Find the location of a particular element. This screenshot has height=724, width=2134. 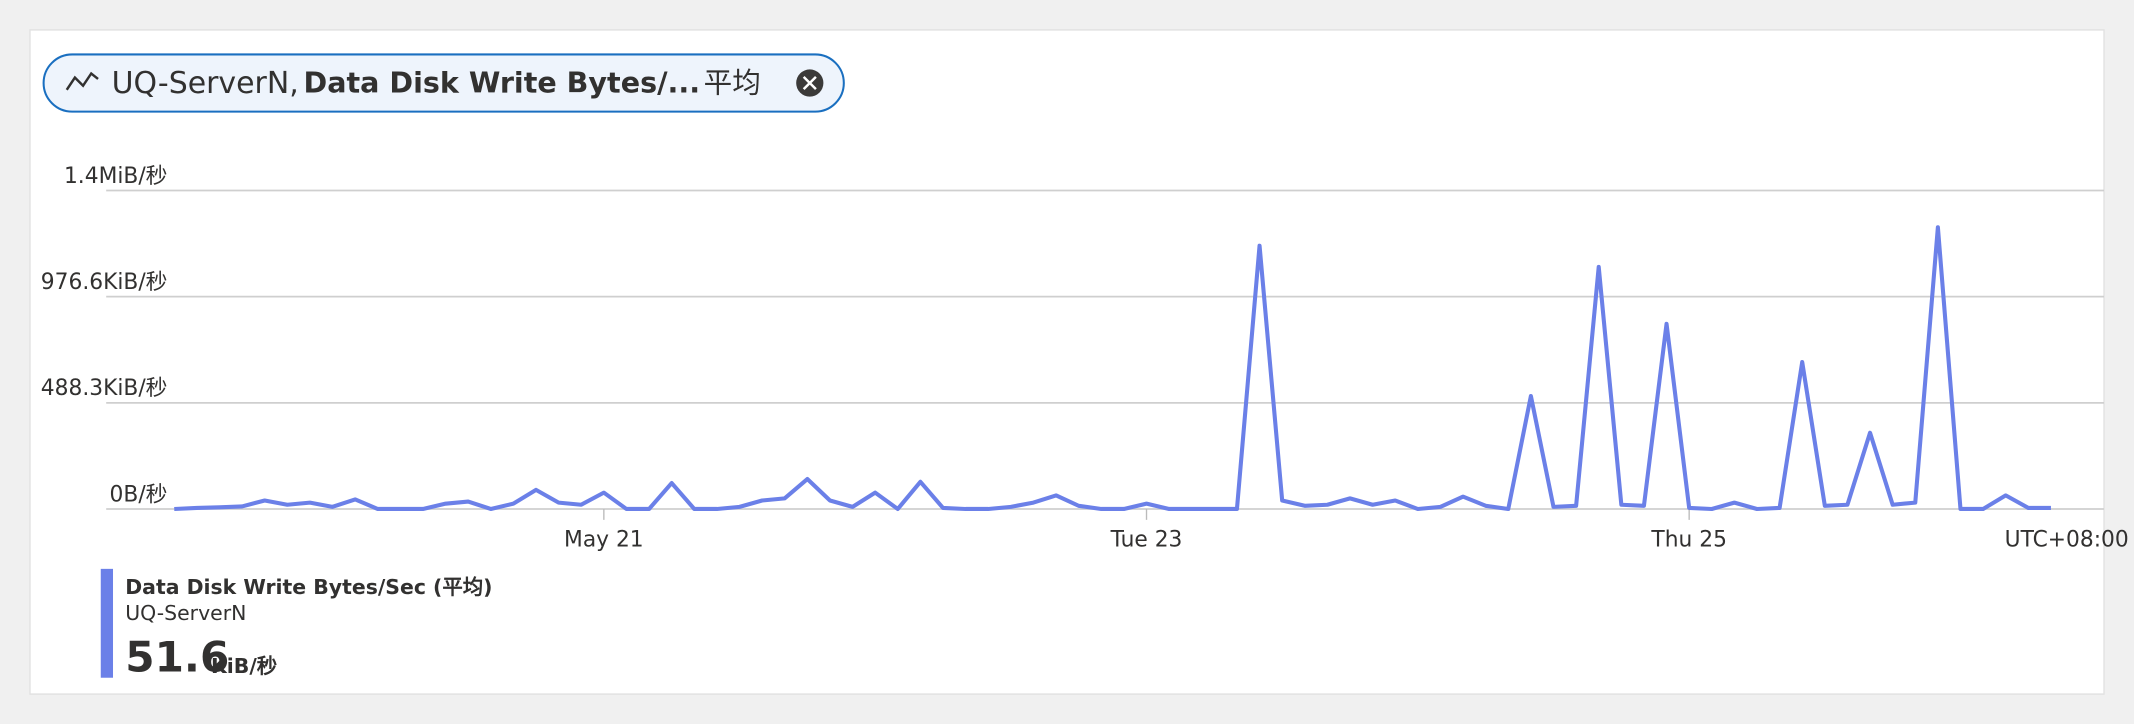

timezone-label: UTC+08:00 is located at coordinates (2067, 539).